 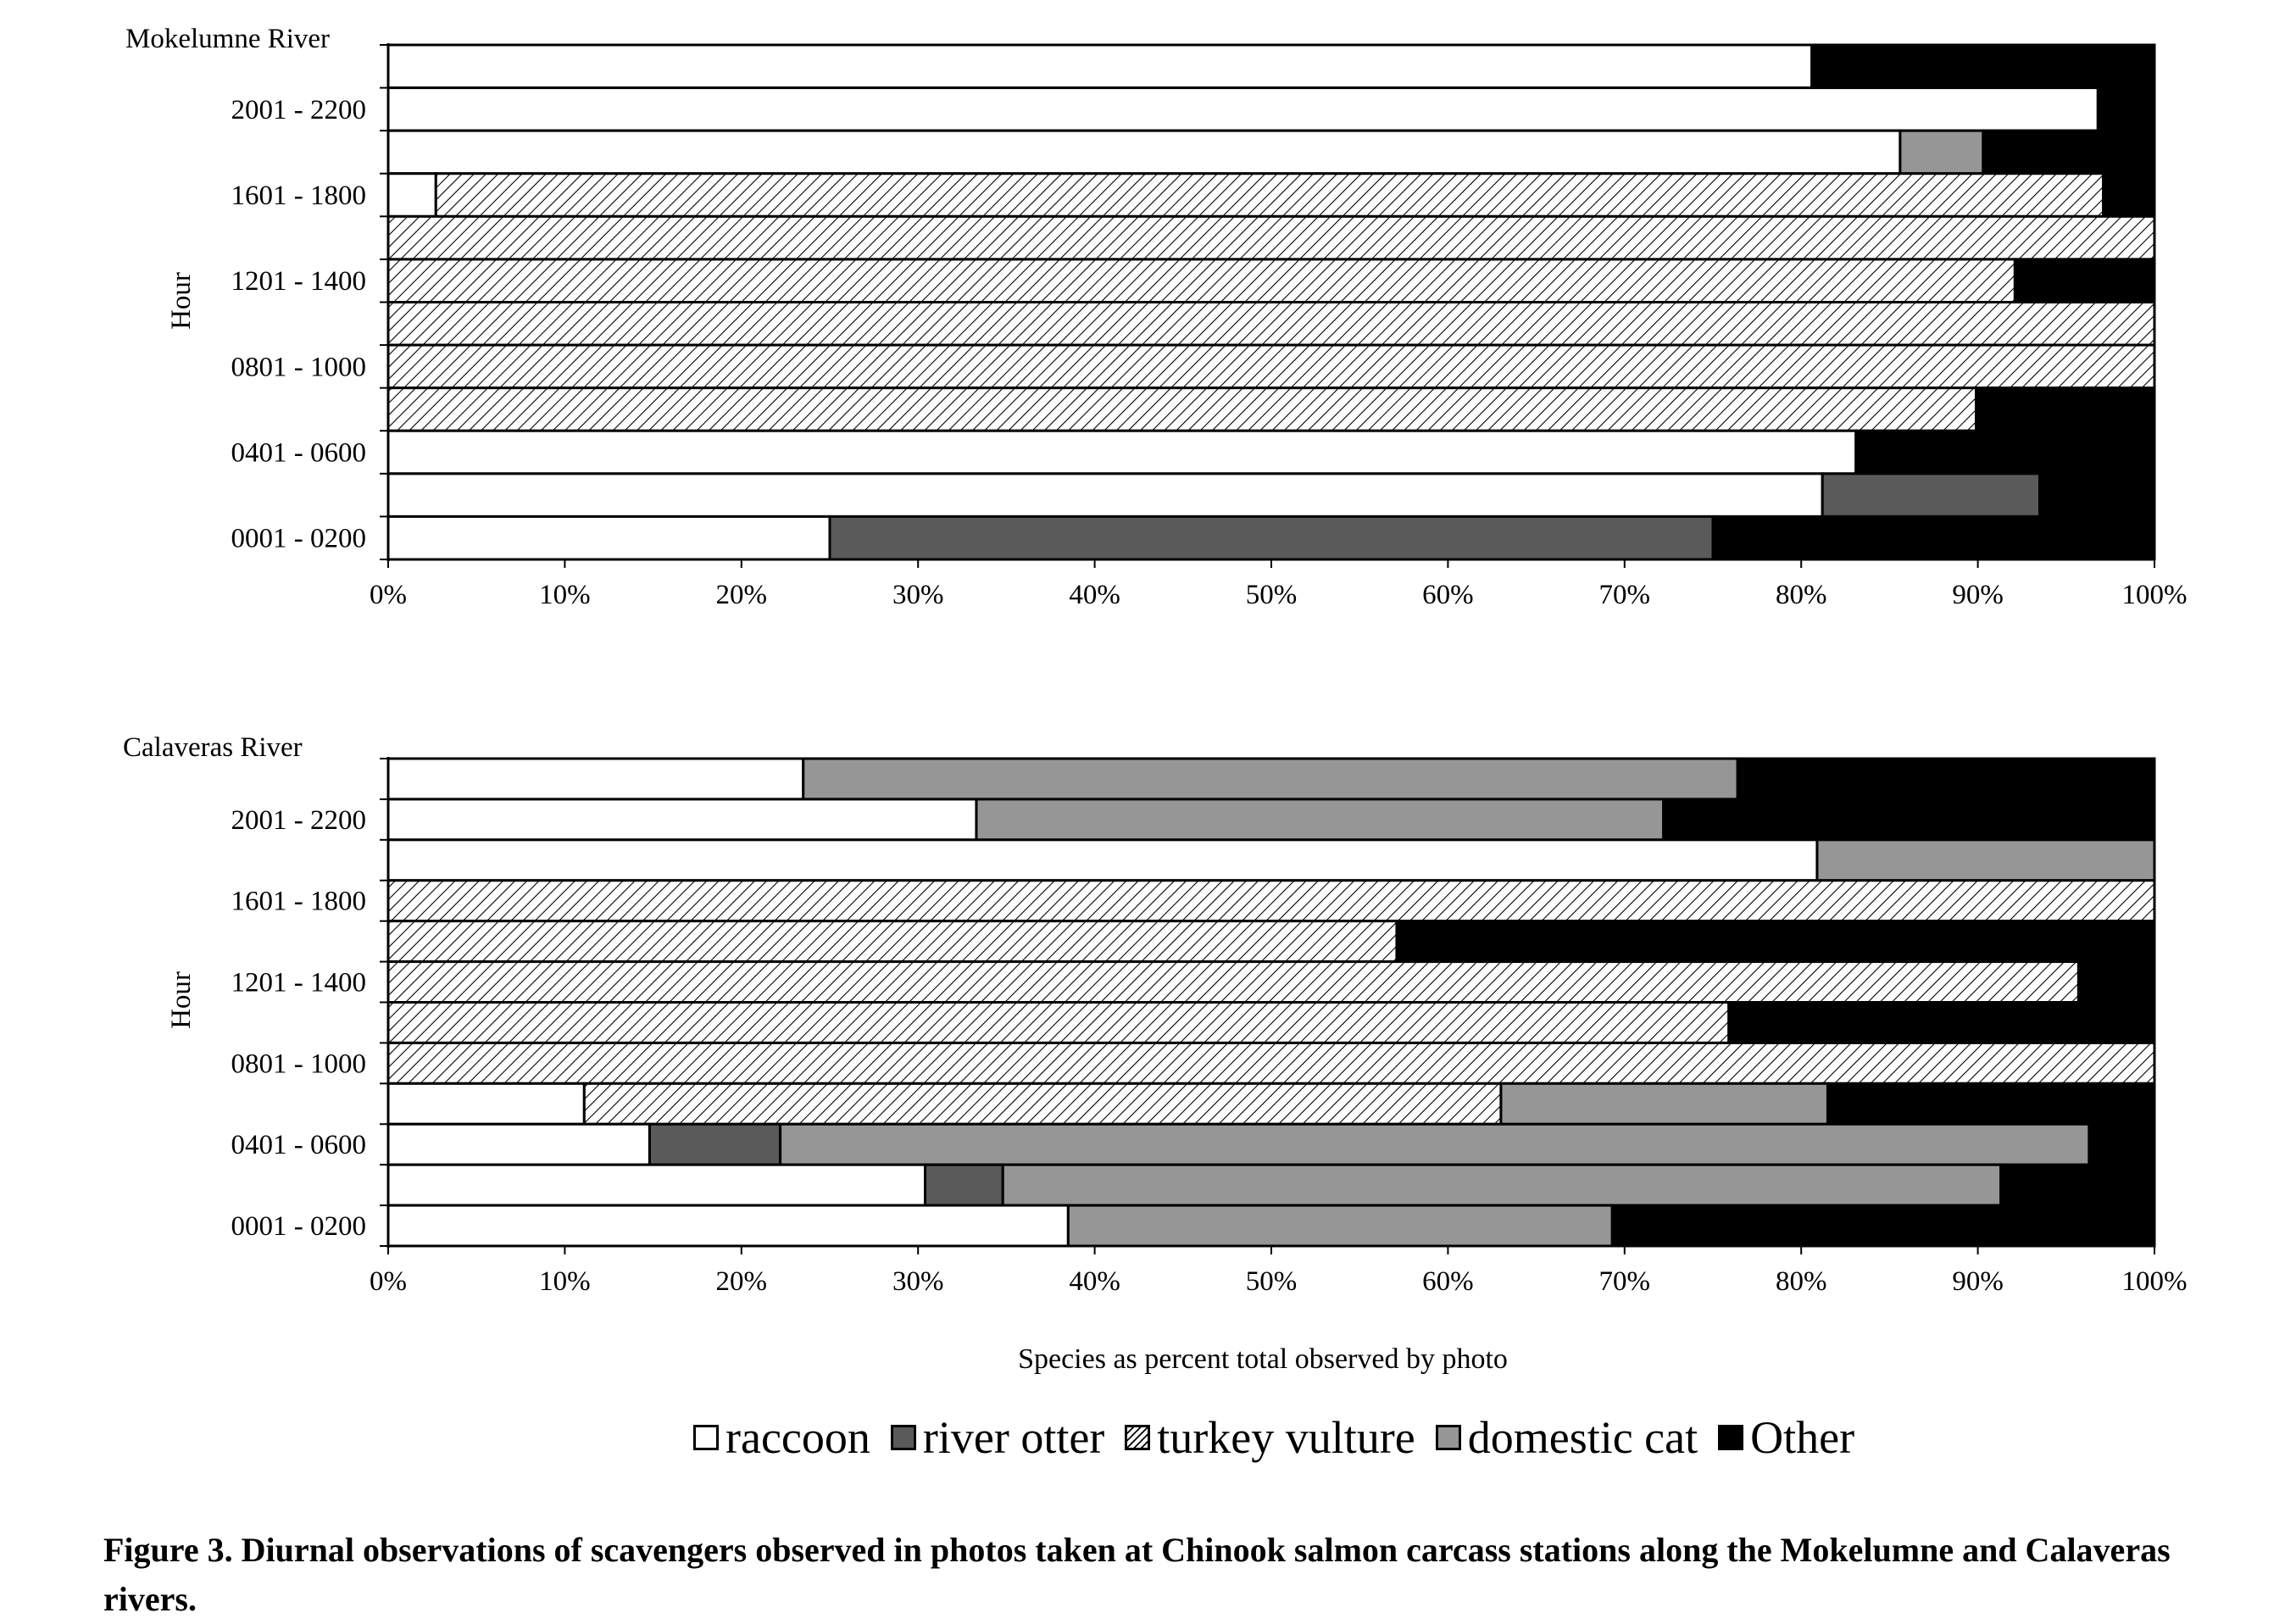 I want to click on x-tick-label-mokelumne-1: 10%, so click(x=565, y=595).